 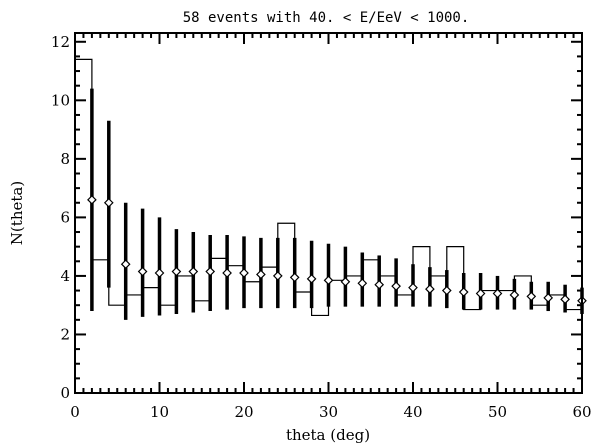 I want to click on y-tick-label: 8, so click(x=65, y=159).